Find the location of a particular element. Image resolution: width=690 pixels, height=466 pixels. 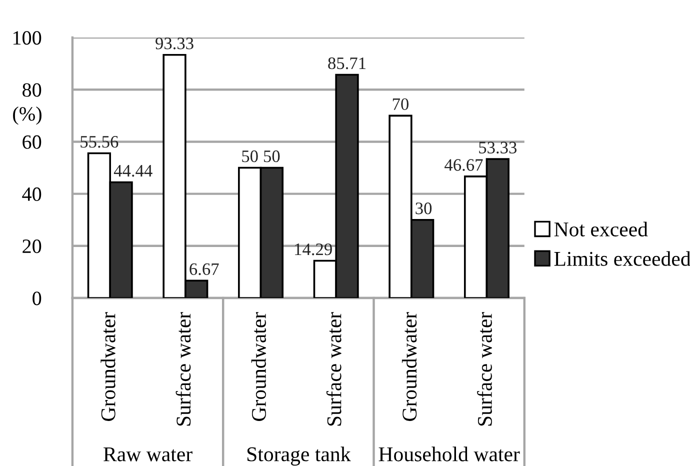

y-tick-label: 60 is located at coordinates (32, 142).